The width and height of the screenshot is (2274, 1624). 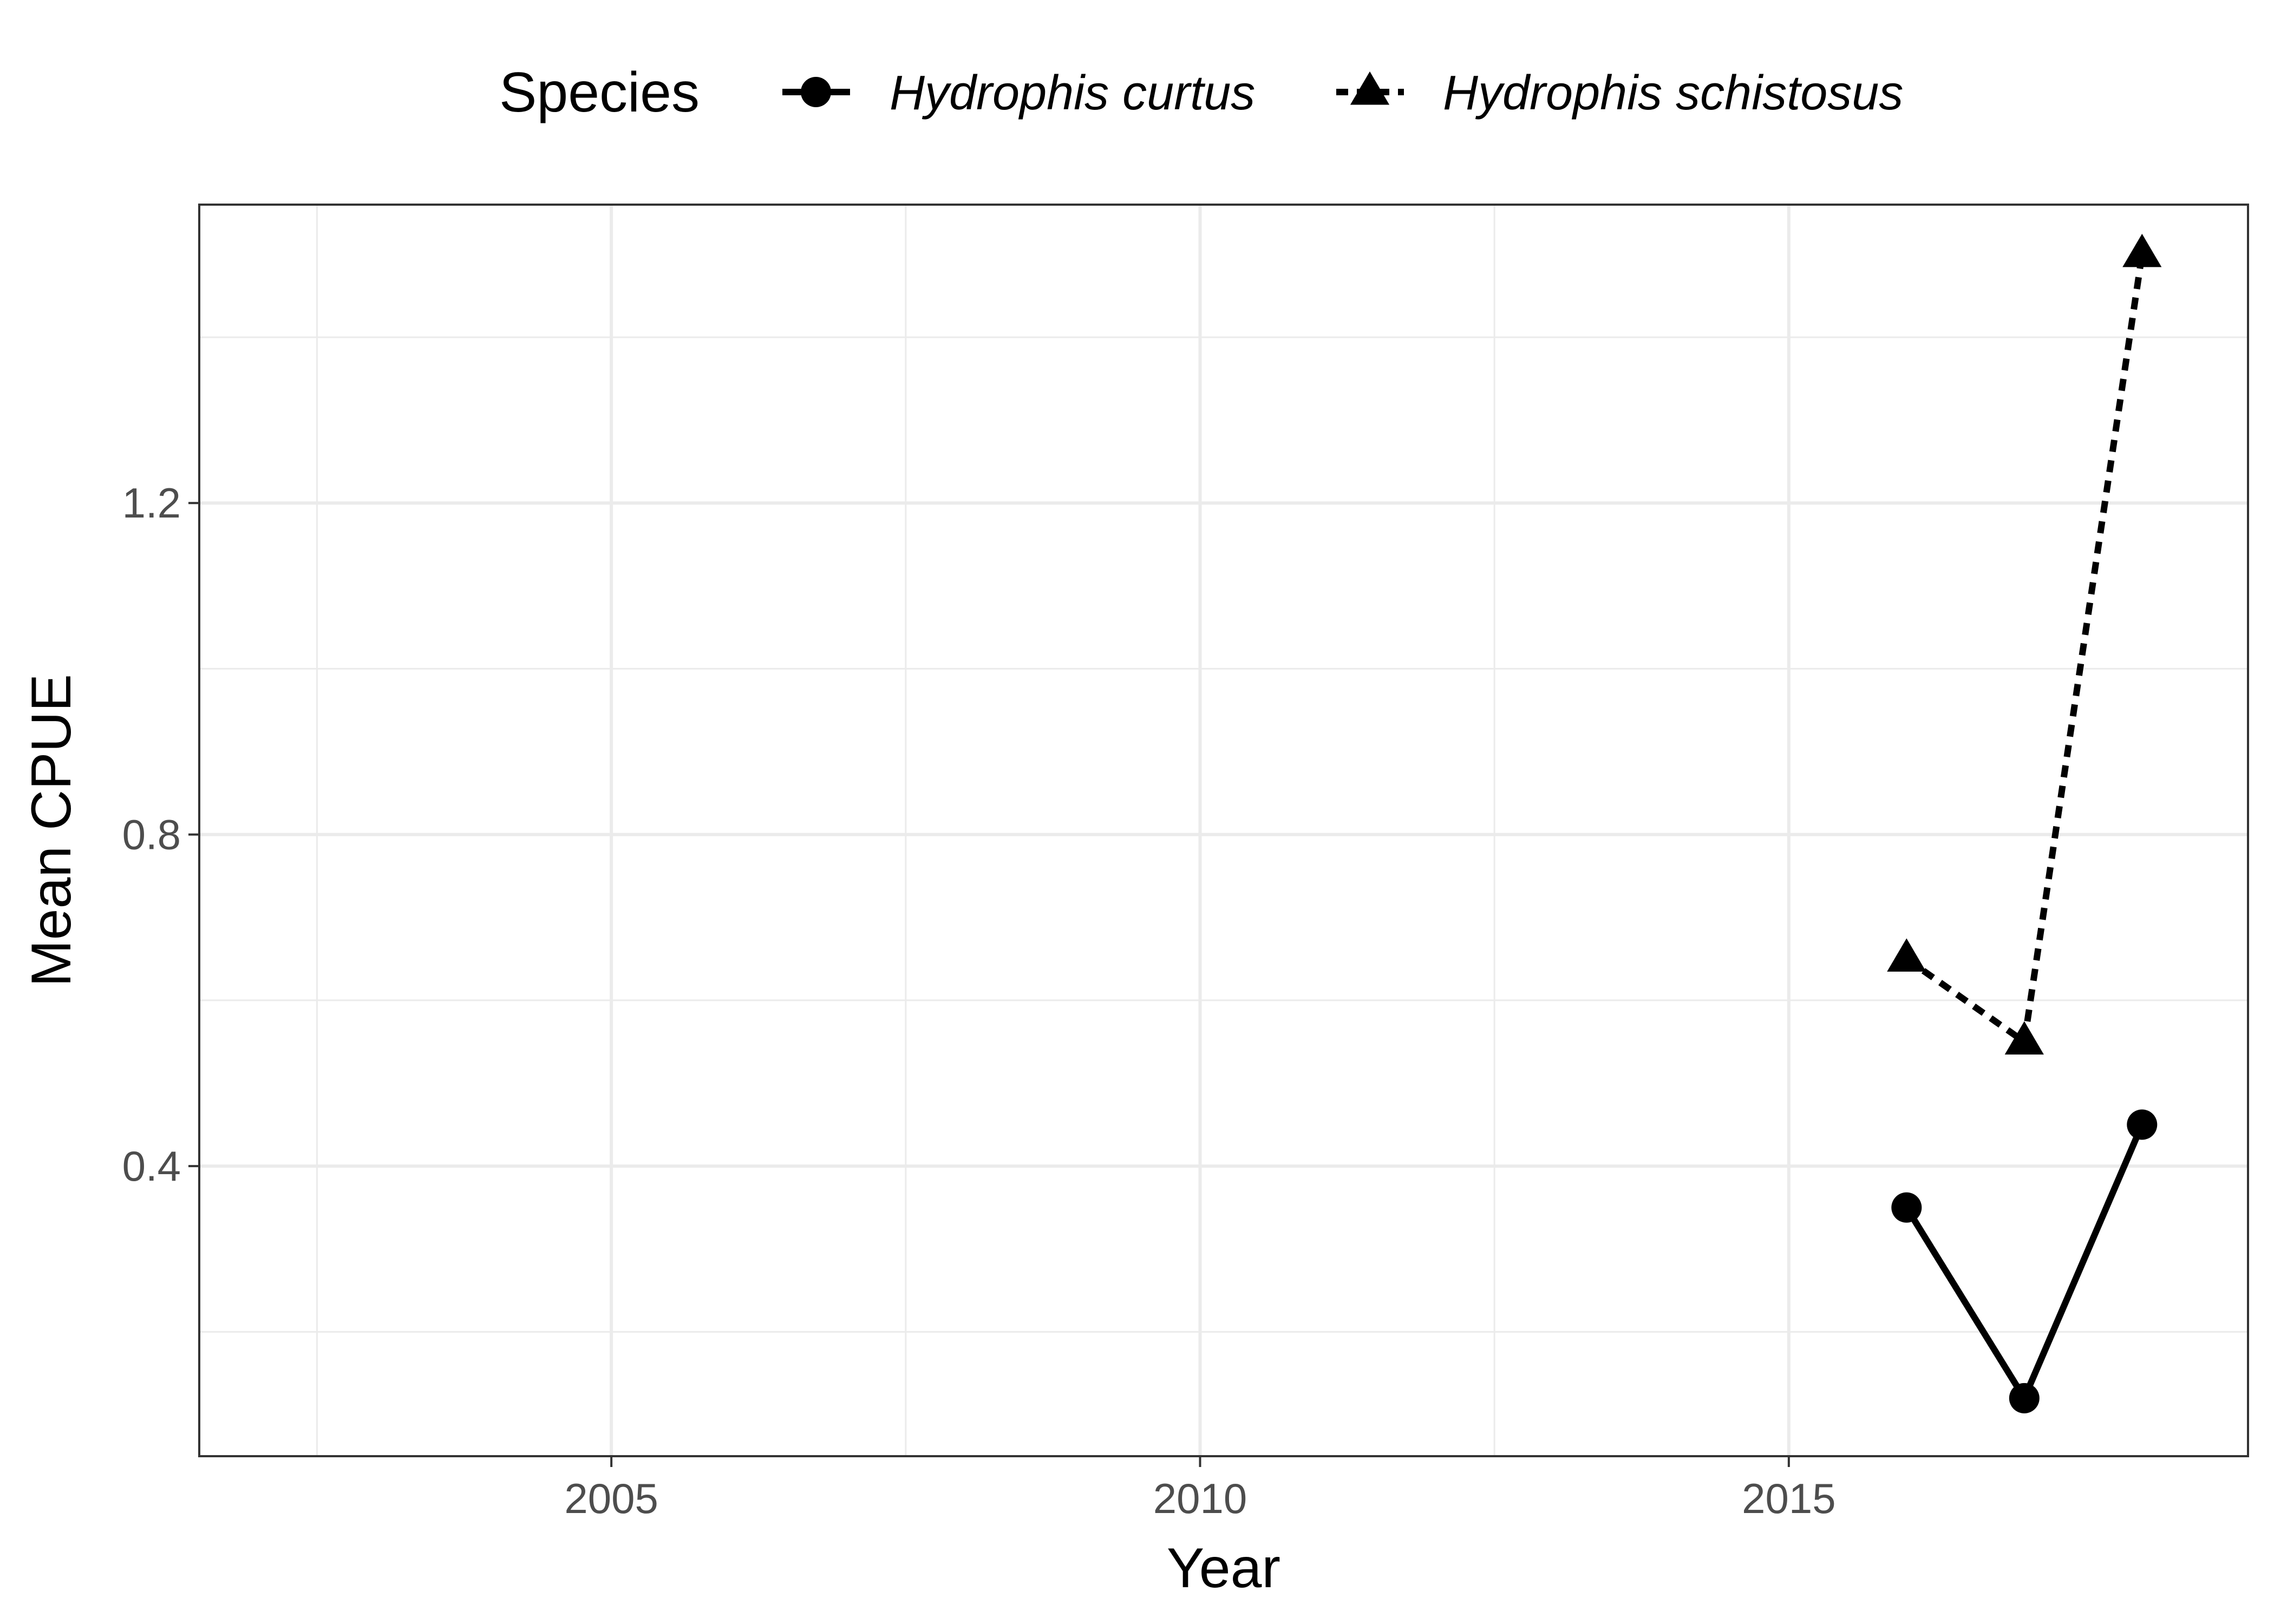 I want to click on x-tick-label: 2010, so click(x=1200, y=1499).